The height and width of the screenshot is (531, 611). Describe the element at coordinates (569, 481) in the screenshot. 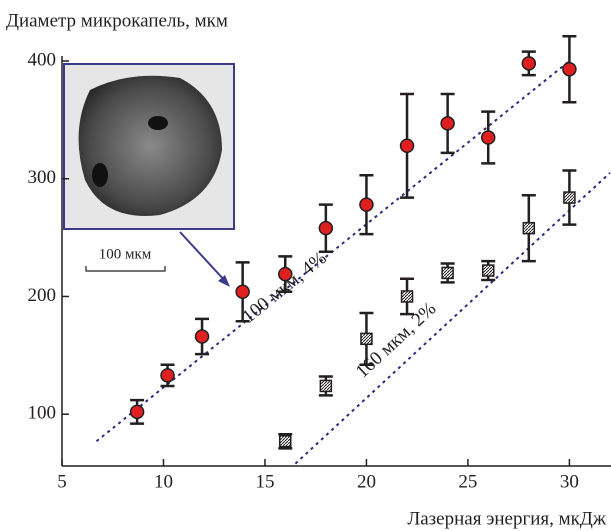

I see `x-tick-label: 30` at that location.